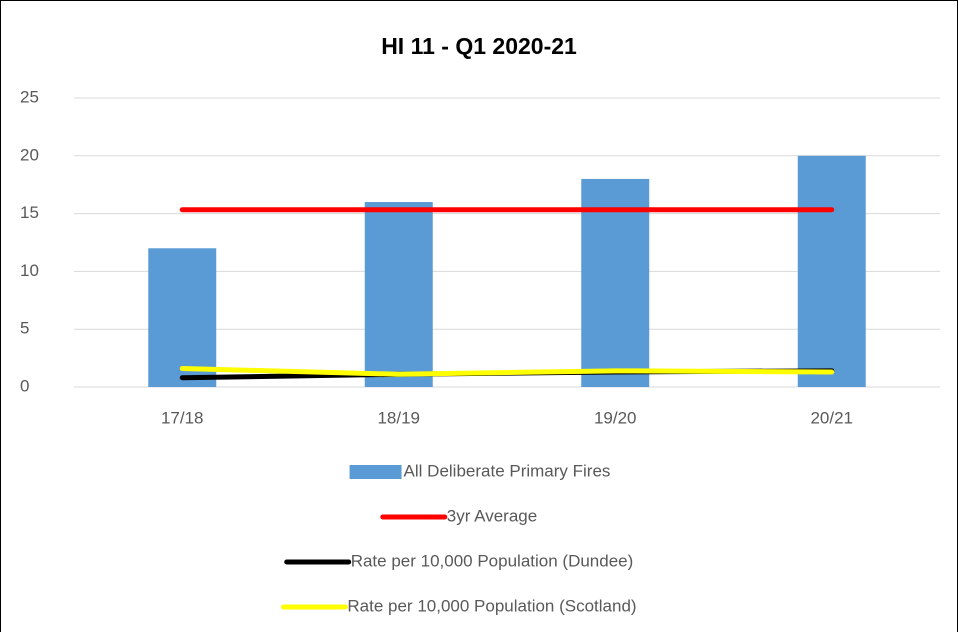  Describe the element at coordinates (182, 417) in the screenshot. I see `x-tick-label: 17/18` at that location.